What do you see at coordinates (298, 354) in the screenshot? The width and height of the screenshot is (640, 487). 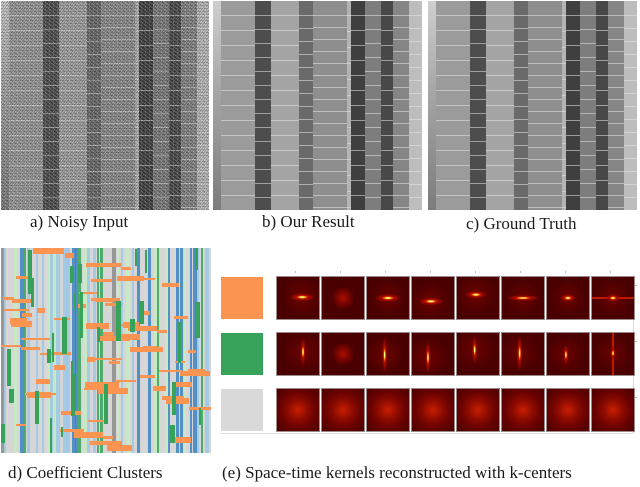 I see `kernel-tile-vertical-offset` at bounding box center [298, 354].